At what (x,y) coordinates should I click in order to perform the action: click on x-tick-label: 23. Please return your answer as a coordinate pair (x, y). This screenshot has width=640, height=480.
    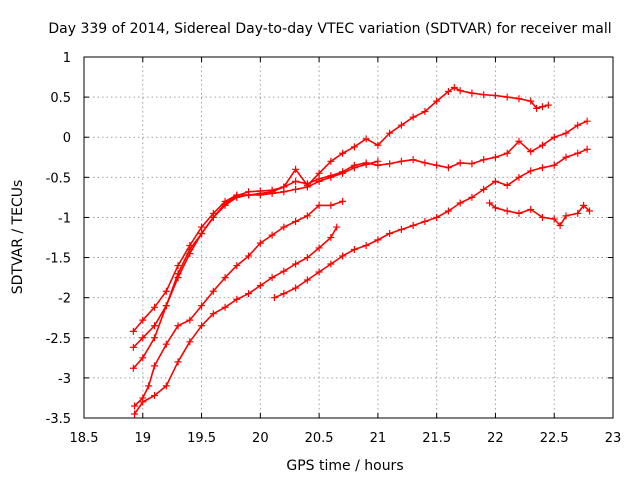
    Looking at the image, I should click on (613, 438).